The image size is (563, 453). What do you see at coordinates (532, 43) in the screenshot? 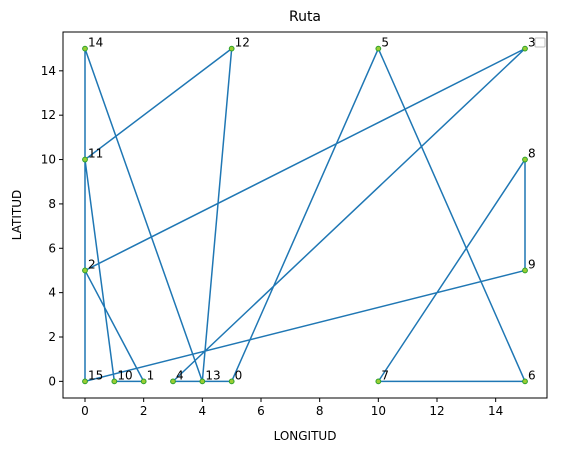
I see `point-label: 3` at bounding box center [532, 43].